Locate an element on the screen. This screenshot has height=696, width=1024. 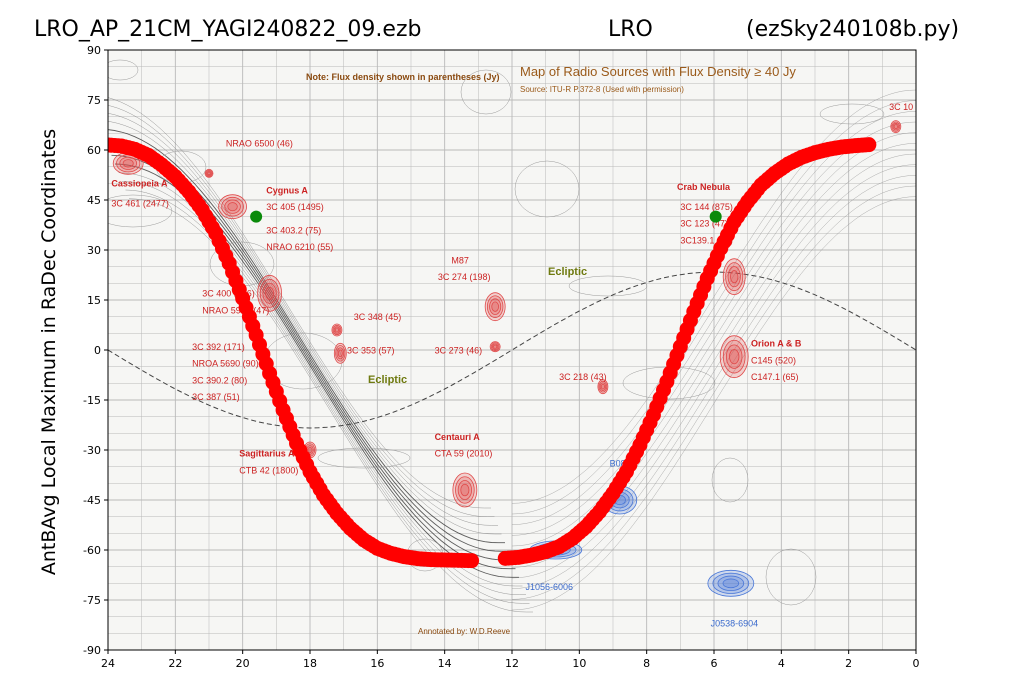
source-label: NRAO 5980 (47) is located at coordinates (235, 310).